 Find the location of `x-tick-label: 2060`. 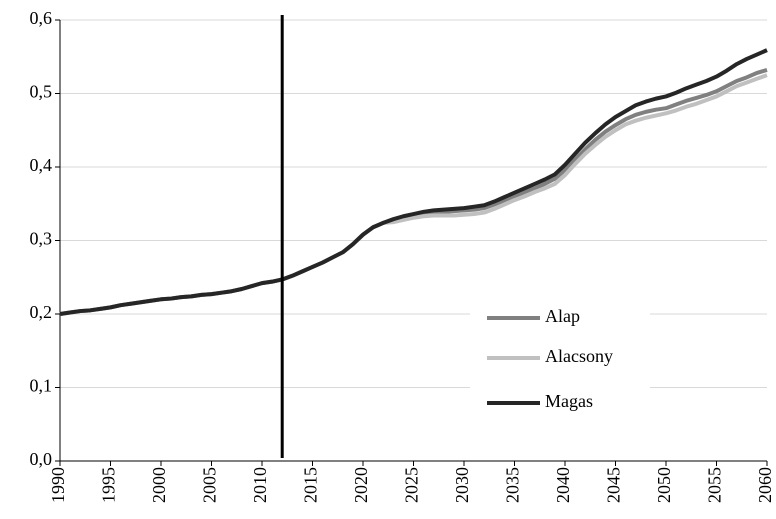

x-tick-label: 2060 is located at coordinates (765, 485).